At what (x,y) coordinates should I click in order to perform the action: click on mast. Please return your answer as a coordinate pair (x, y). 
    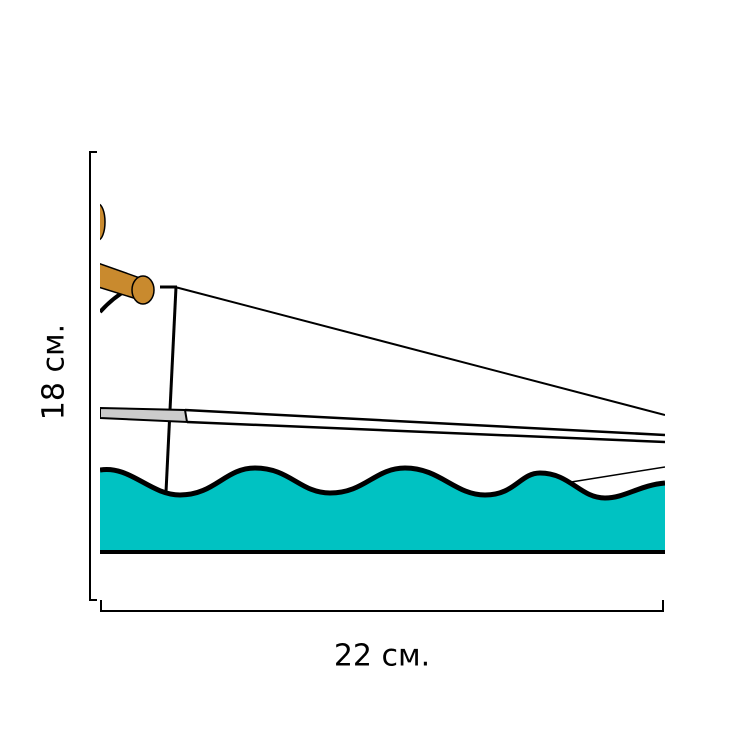
    Looking at the image, I should click on (171, 389).